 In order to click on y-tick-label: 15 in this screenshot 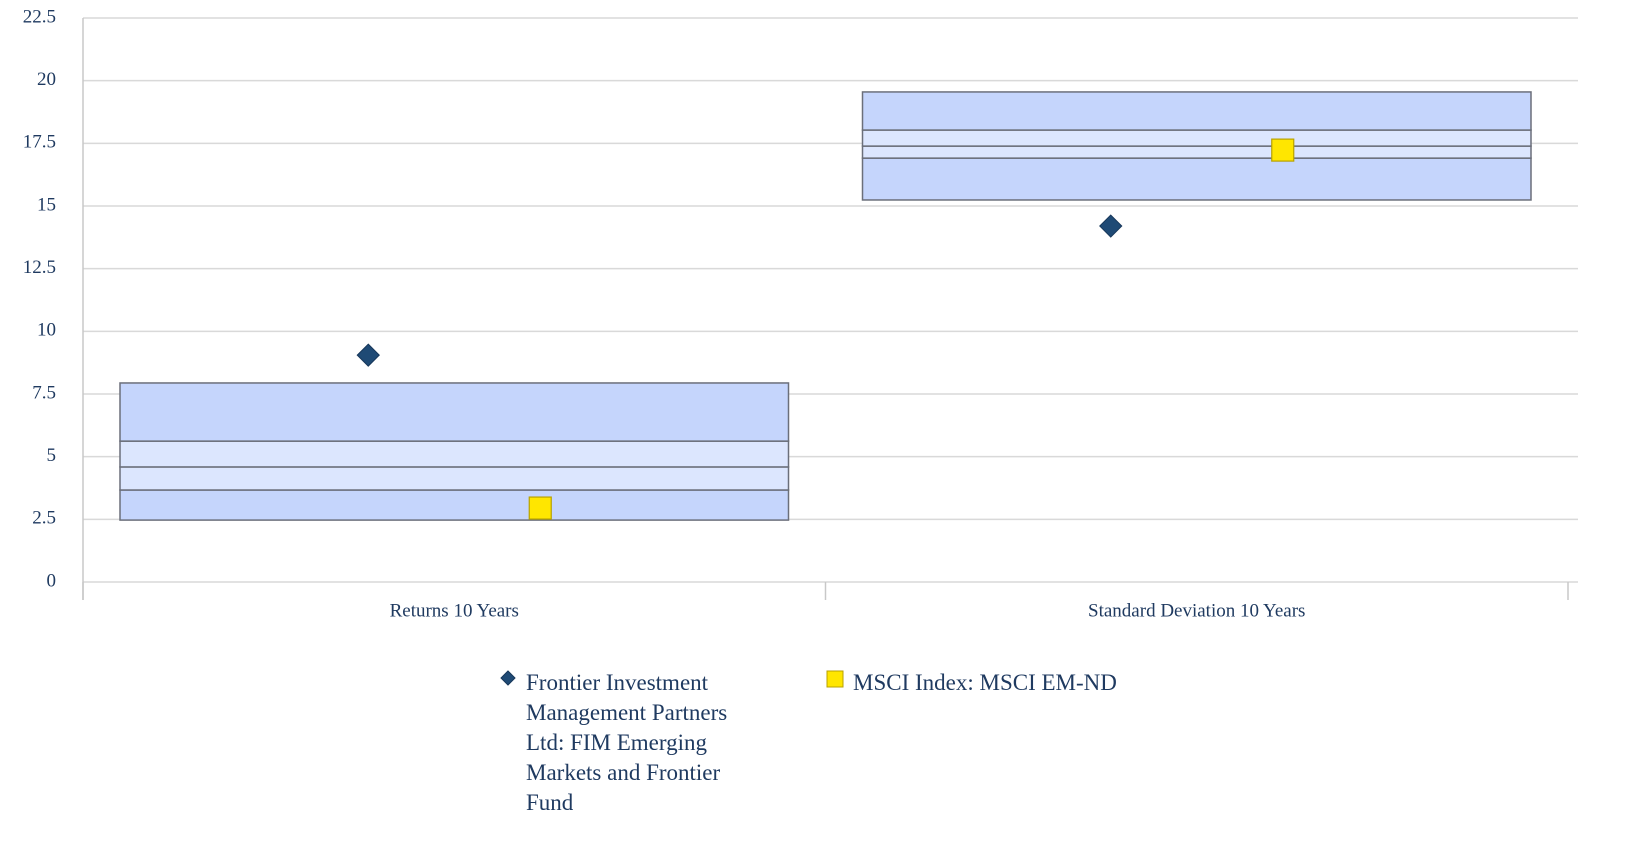, I will do `click(46, 204)`.